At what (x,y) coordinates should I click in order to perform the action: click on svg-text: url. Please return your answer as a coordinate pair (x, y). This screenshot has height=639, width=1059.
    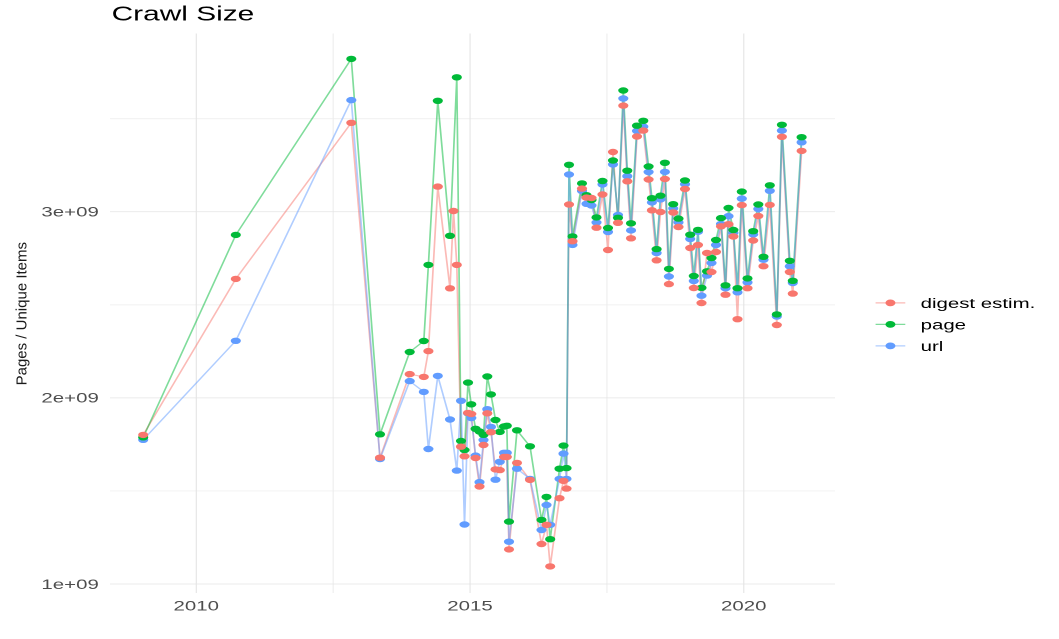
    Looking at the image, I should click on (932, 346).